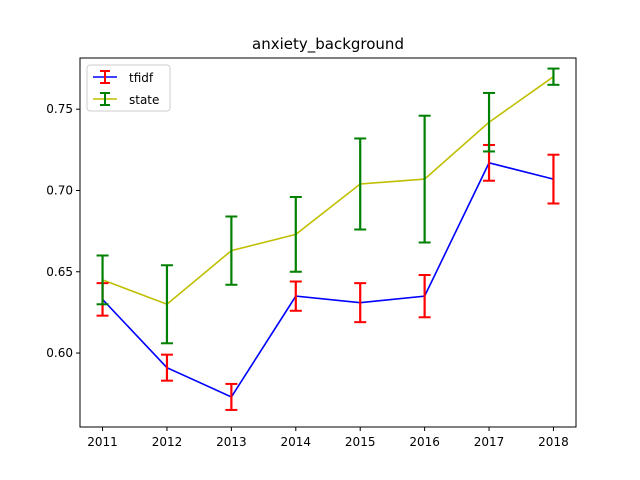 This screenshot has width=640, height=480. What do you see at coordinates (128, 88) in the screenshot?
I see `legend: tfidf state` at bounding box center [128, 88].